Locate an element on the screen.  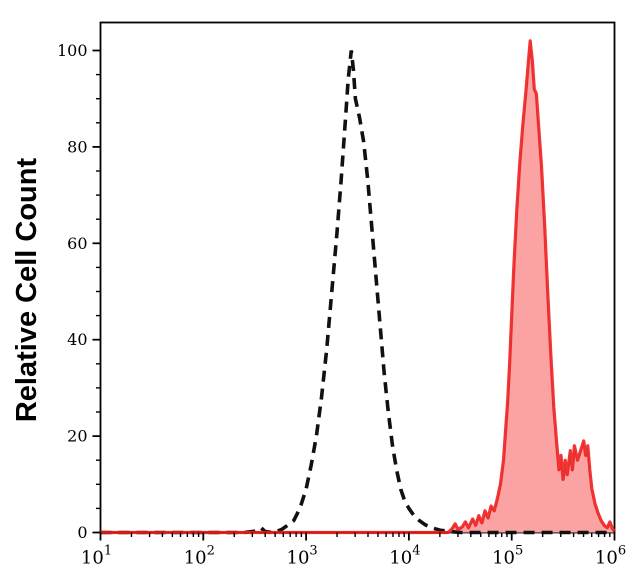
y-axis: 0 20 40 60 80 100 is located at coordinates (79, 291).